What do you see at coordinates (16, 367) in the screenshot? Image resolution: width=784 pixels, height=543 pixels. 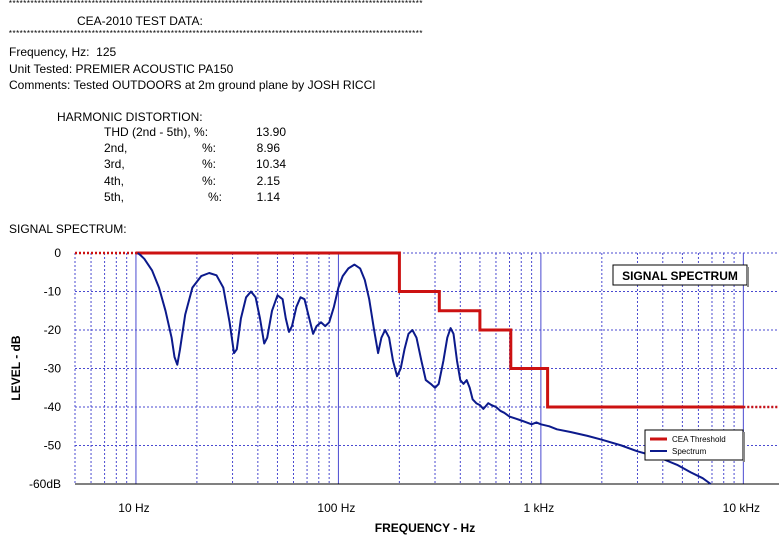 I see `y-axis-title: LEVEL - dB` at bounding box center [16, 367].